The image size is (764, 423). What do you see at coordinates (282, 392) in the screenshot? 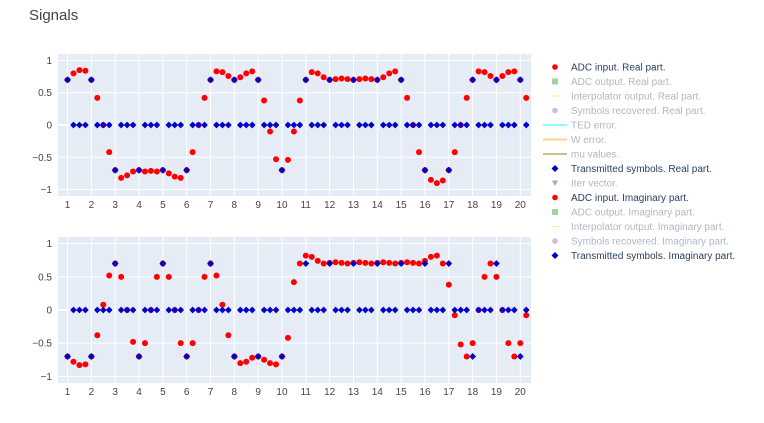
I see `bottom-x-tick-label: 10` at bounding box center [282, 392].